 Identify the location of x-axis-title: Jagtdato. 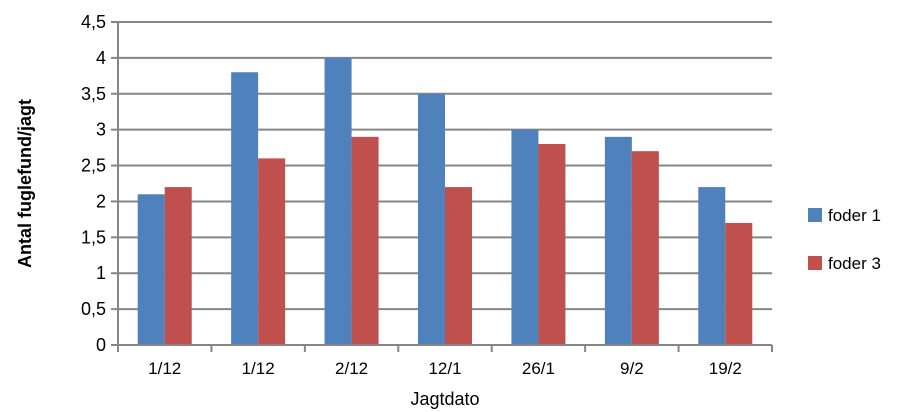
(444, 399).